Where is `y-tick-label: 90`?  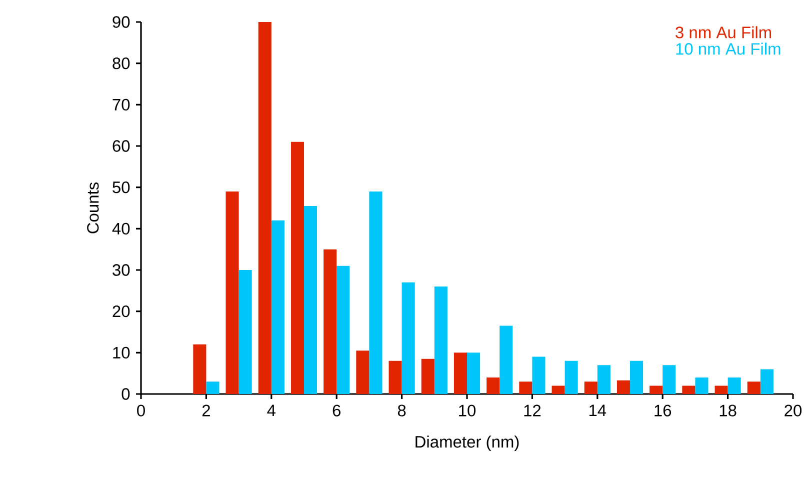 y-tick-label: 90 is located at coordinates (121, 22).